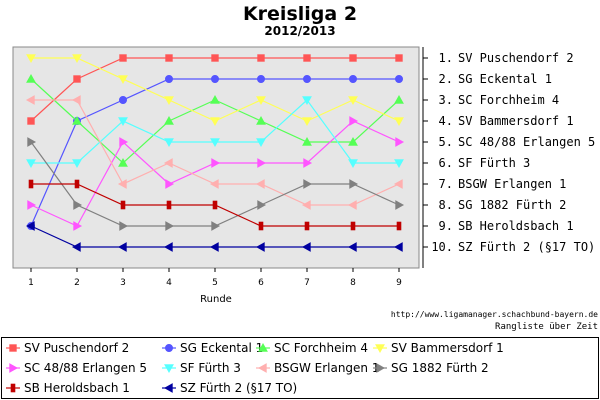  I want to click on x-tick-label: 4, so click(169, 283).